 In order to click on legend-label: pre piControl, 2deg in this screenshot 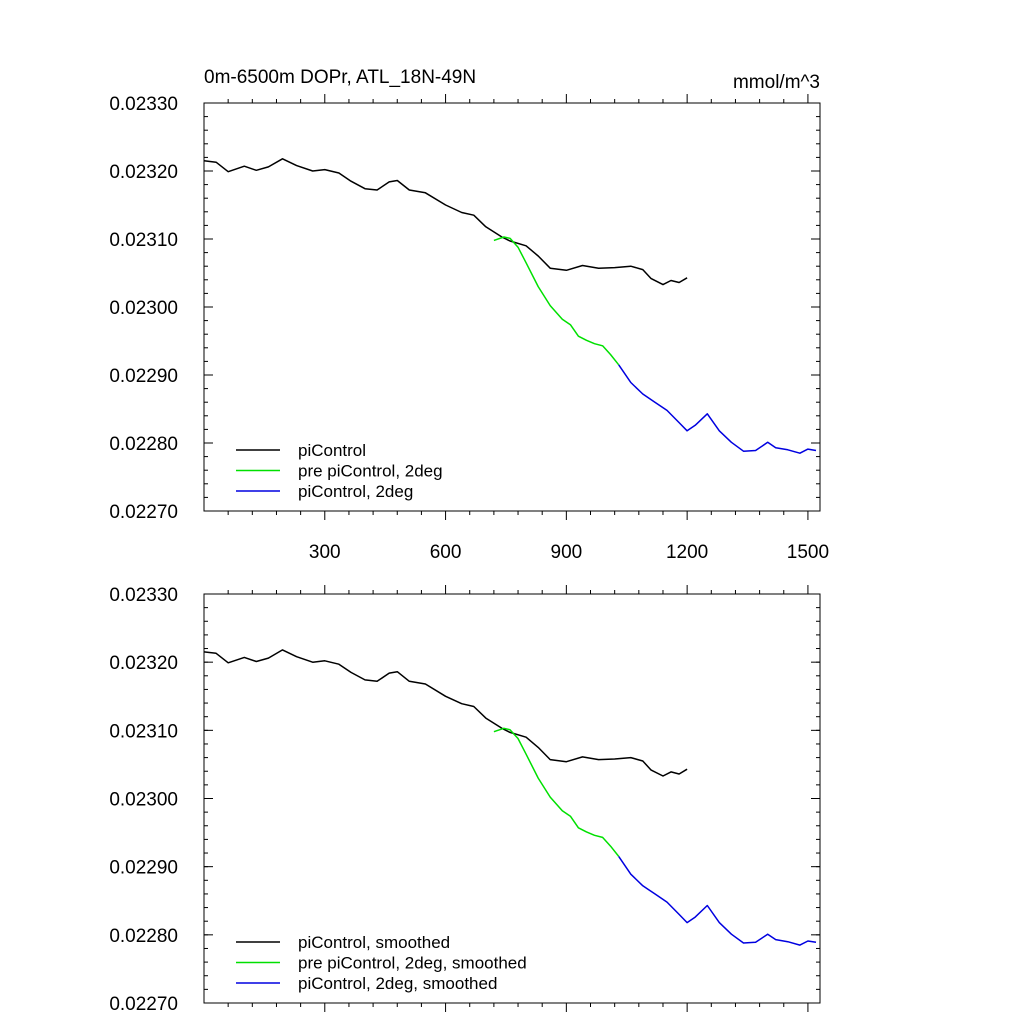, I will do `click(370, 471)`.